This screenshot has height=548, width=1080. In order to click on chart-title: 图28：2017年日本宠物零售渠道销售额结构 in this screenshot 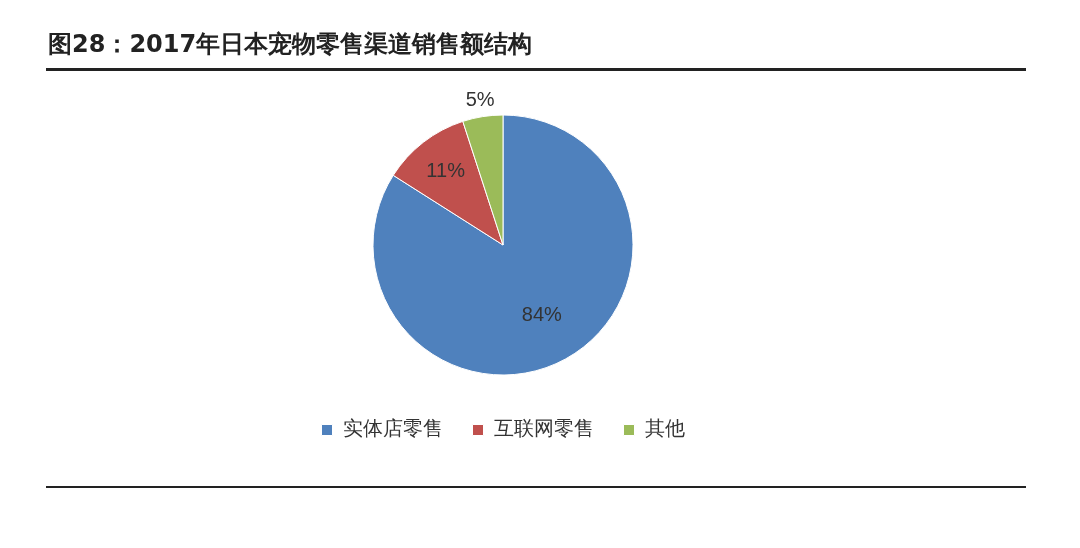, I will do `click(290, 44)`.